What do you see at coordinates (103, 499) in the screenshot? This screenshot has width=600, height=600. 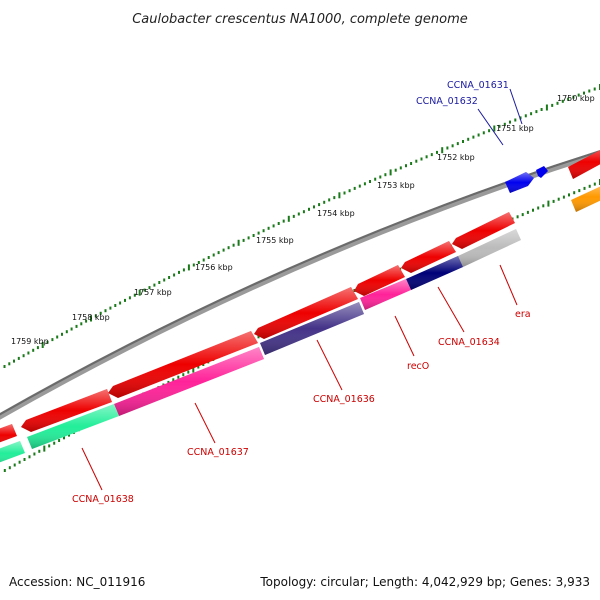 I see `gene-label-ccna-01638: CCNA_01638` at bounding box center [103, 499].